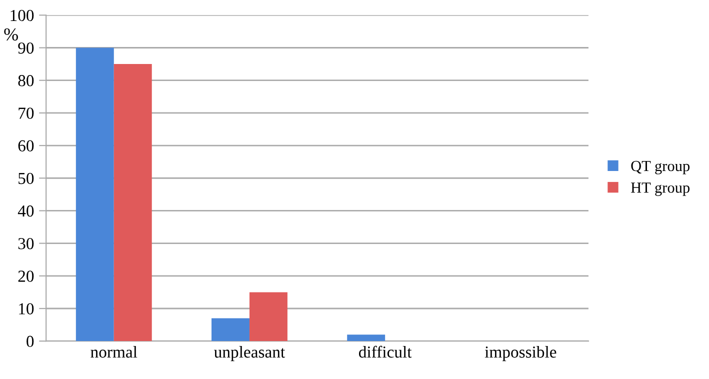 This screenshot has height=379, width=709. What do you see at coordinates (26, 178) in the screenshot?
I see `y-tick-label: 50` at bounding box center [26, 178].